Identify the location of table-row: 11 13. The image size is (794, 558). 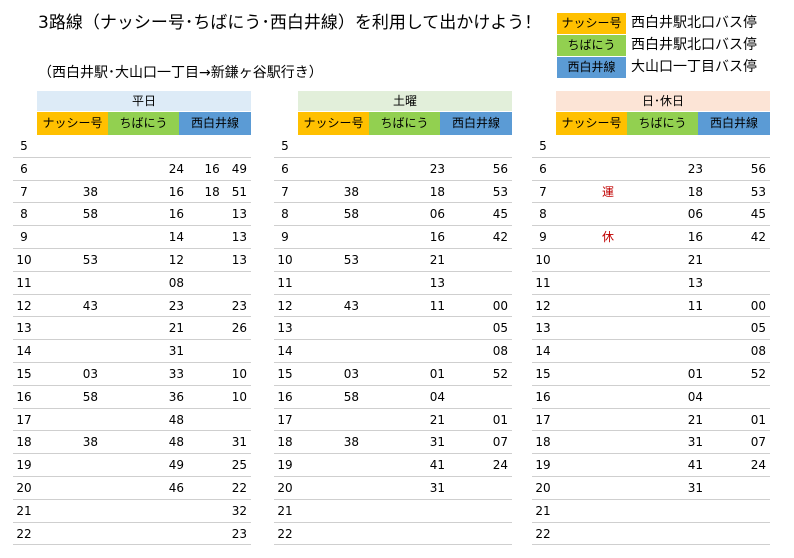
(651, 283).